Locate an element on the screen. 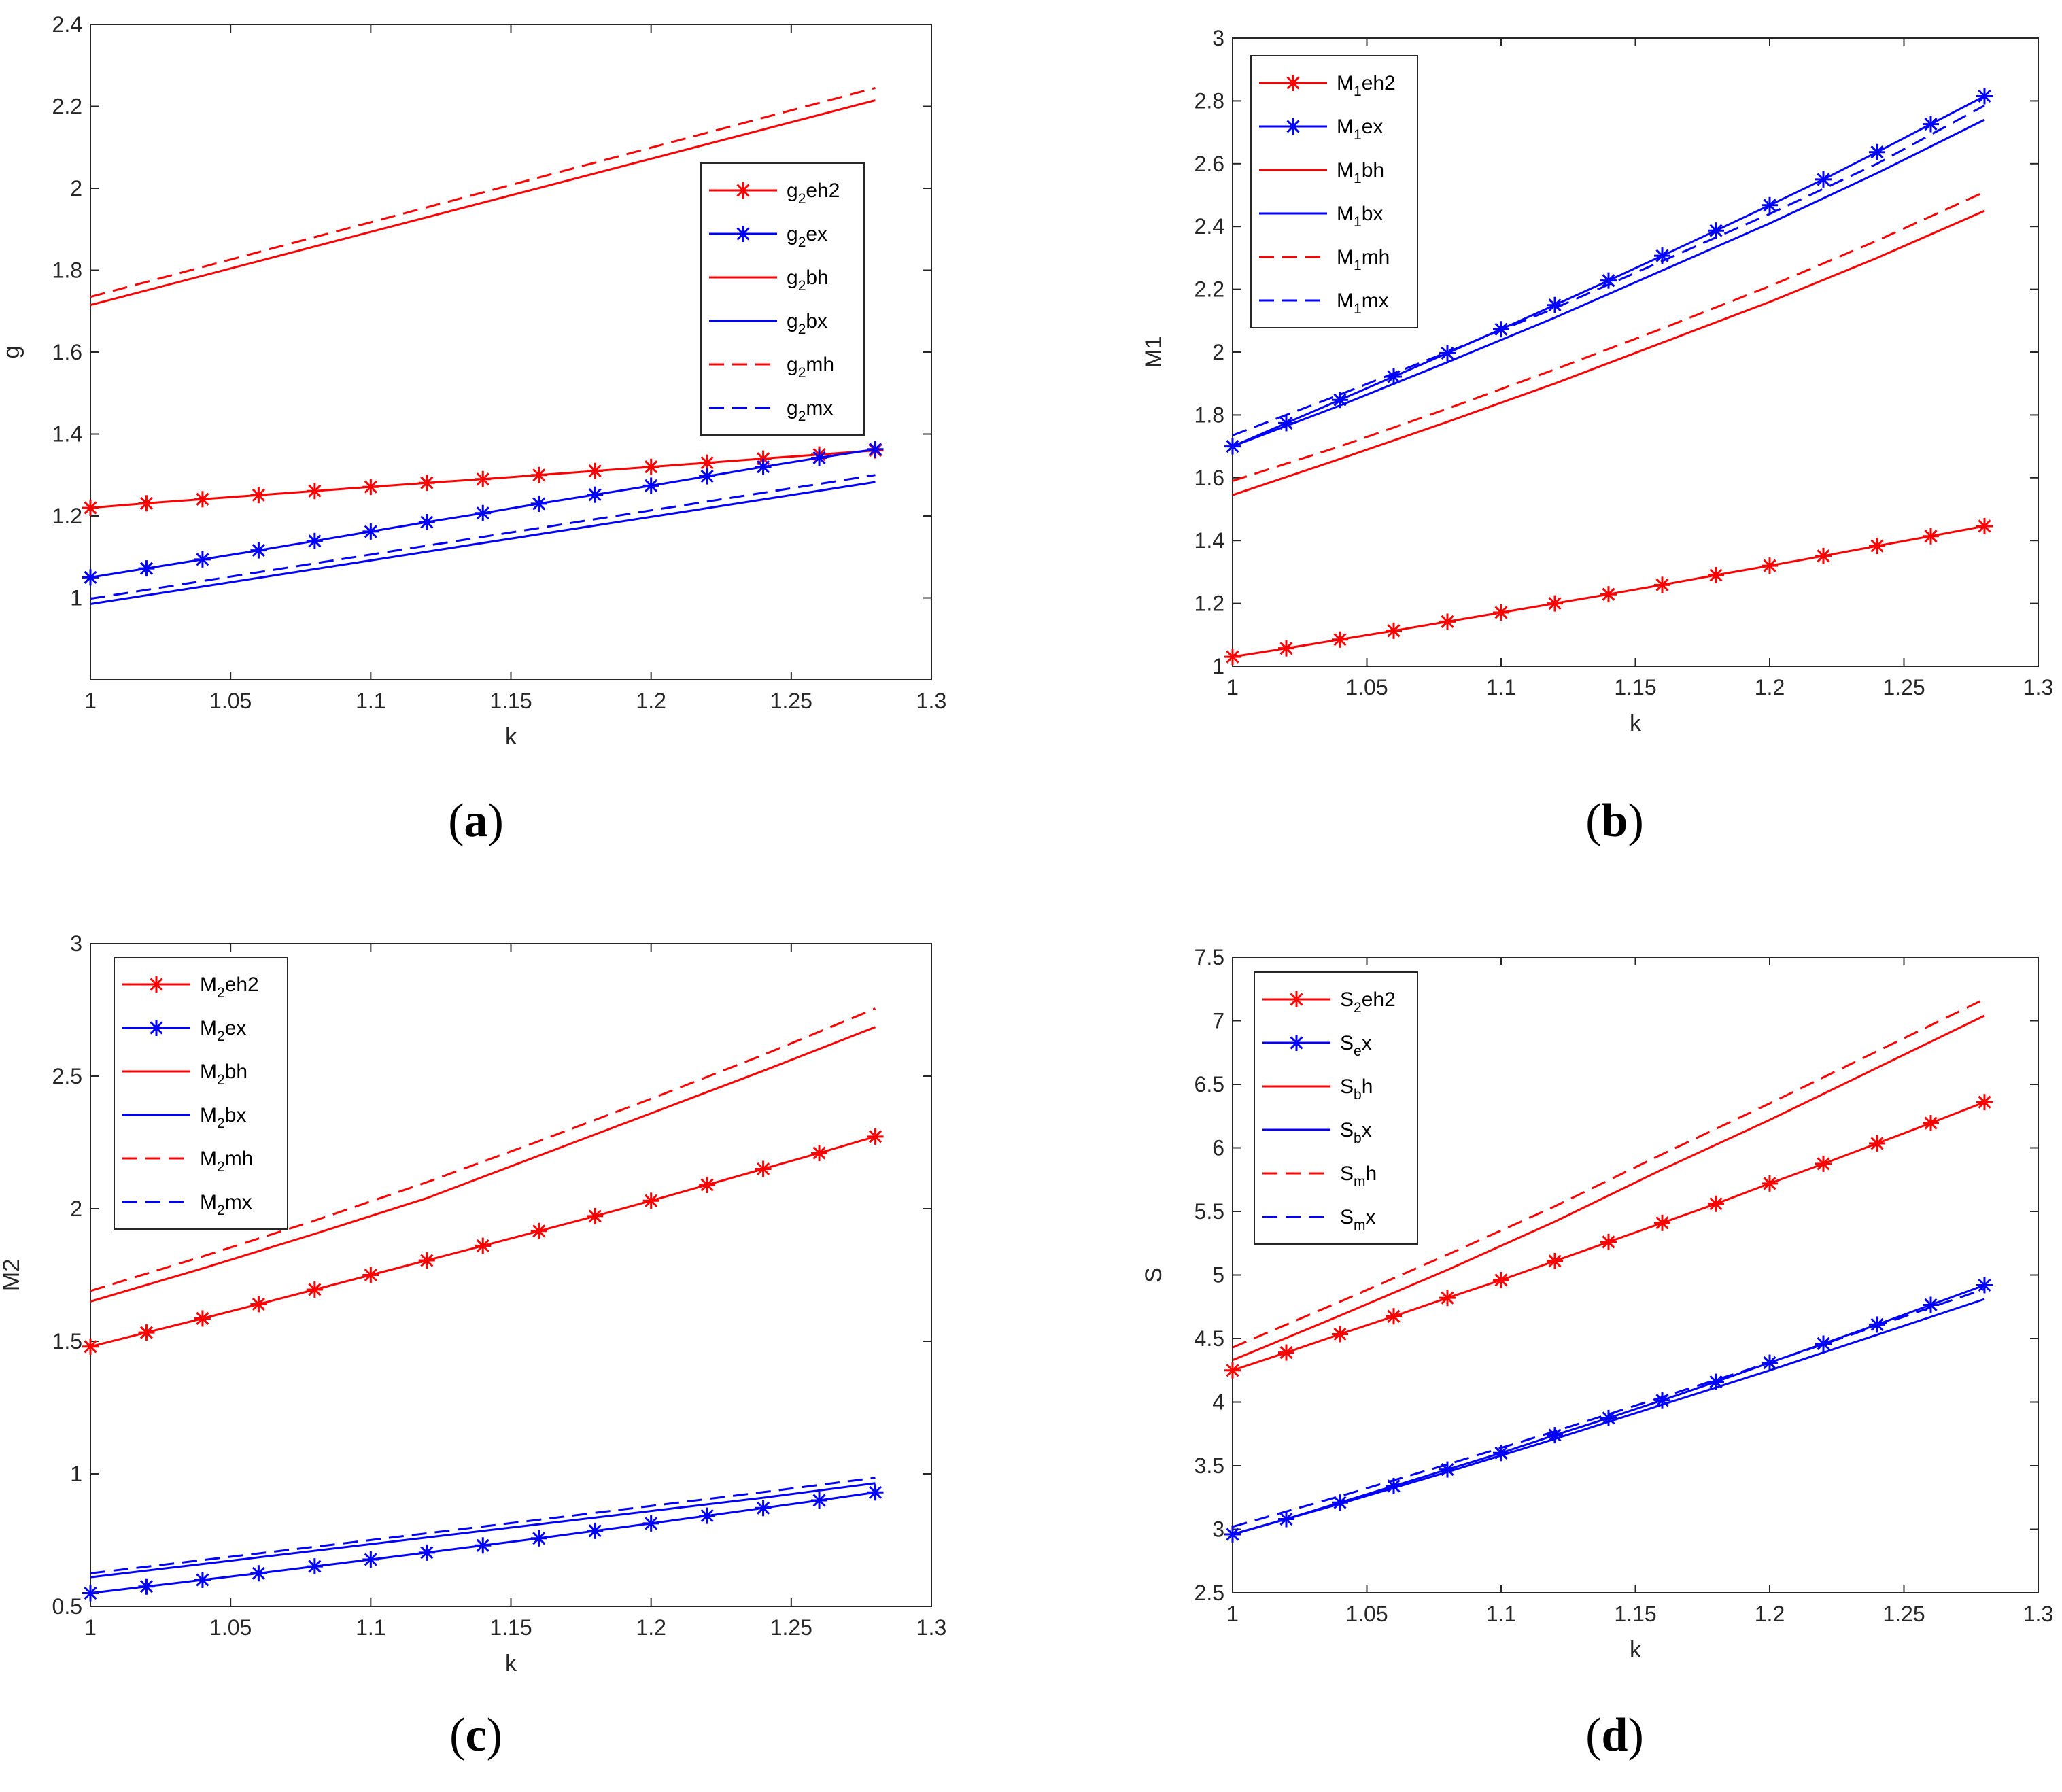  y-tick-label: 2.2 is located at coordinates (67, 106).